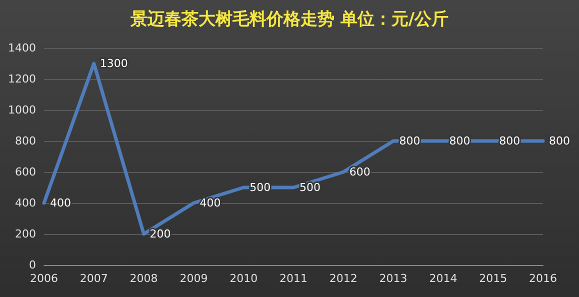 The width and height of the screenshot is (579, 297). Describe the element at coordinates (443, 278) in the screenshot. I see `x-tick-label: 2014` at that location.